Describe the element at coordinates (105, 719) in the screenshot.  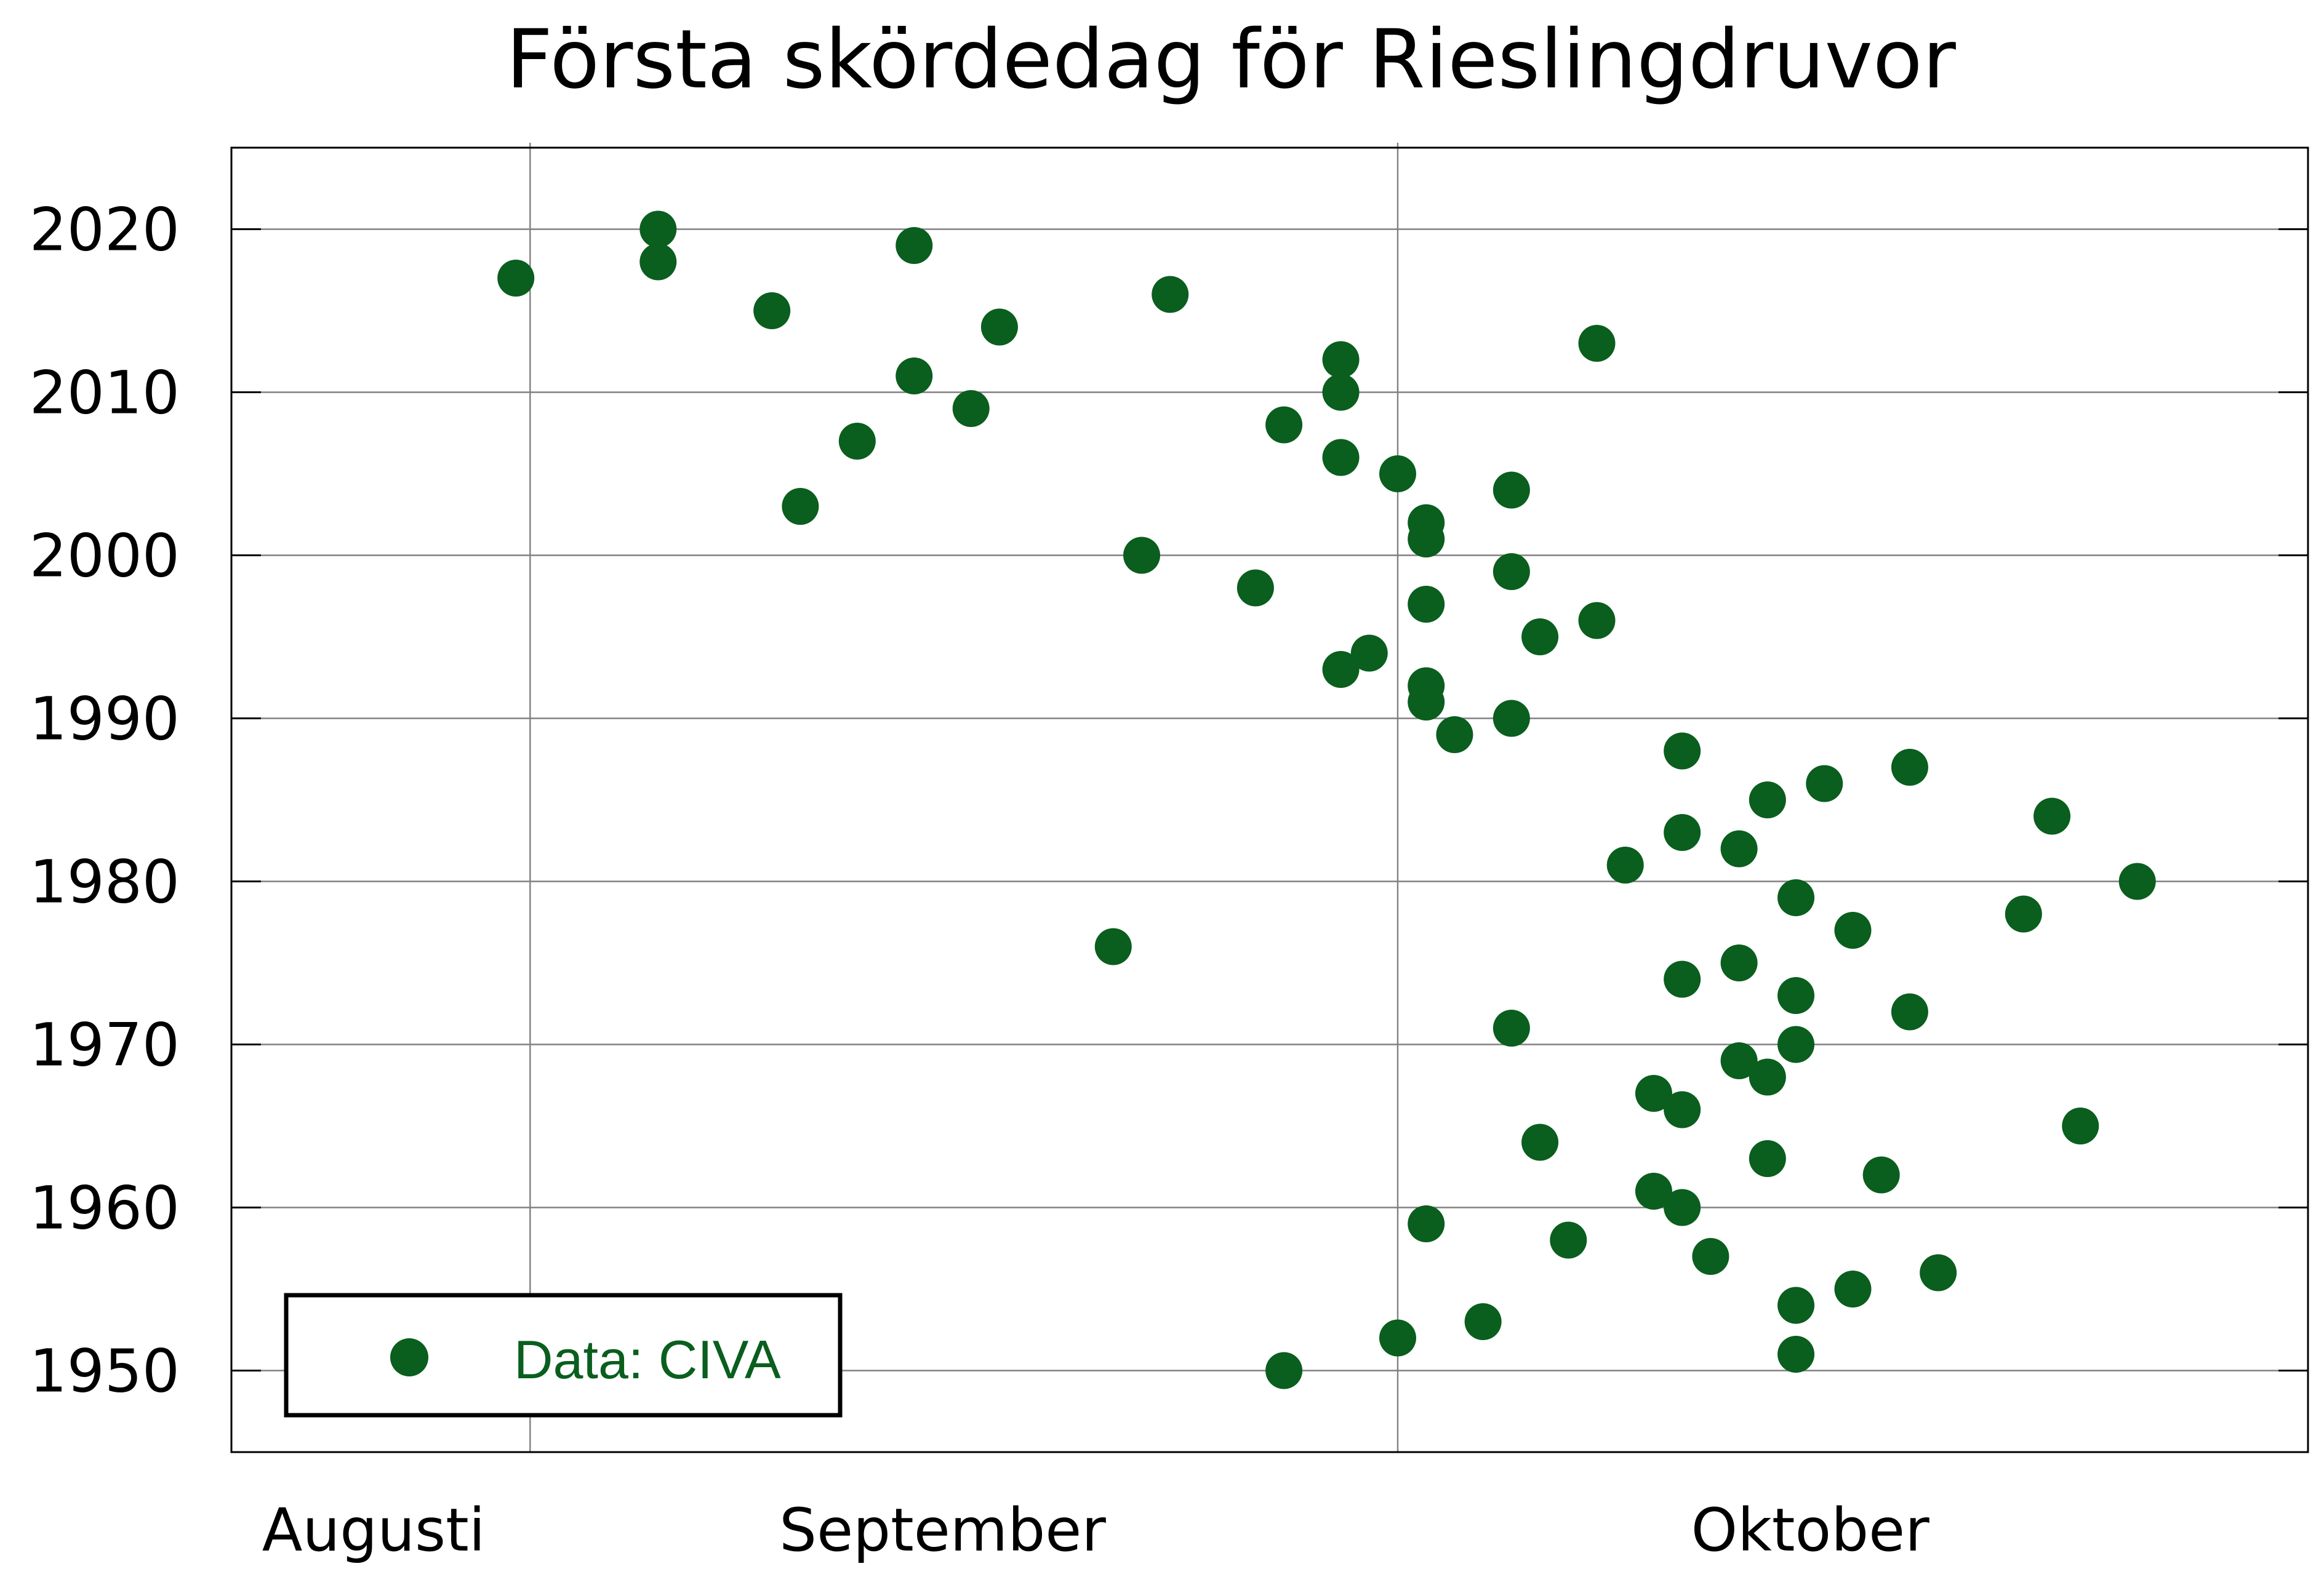
I see `y-tick-label: 1990` at that location.